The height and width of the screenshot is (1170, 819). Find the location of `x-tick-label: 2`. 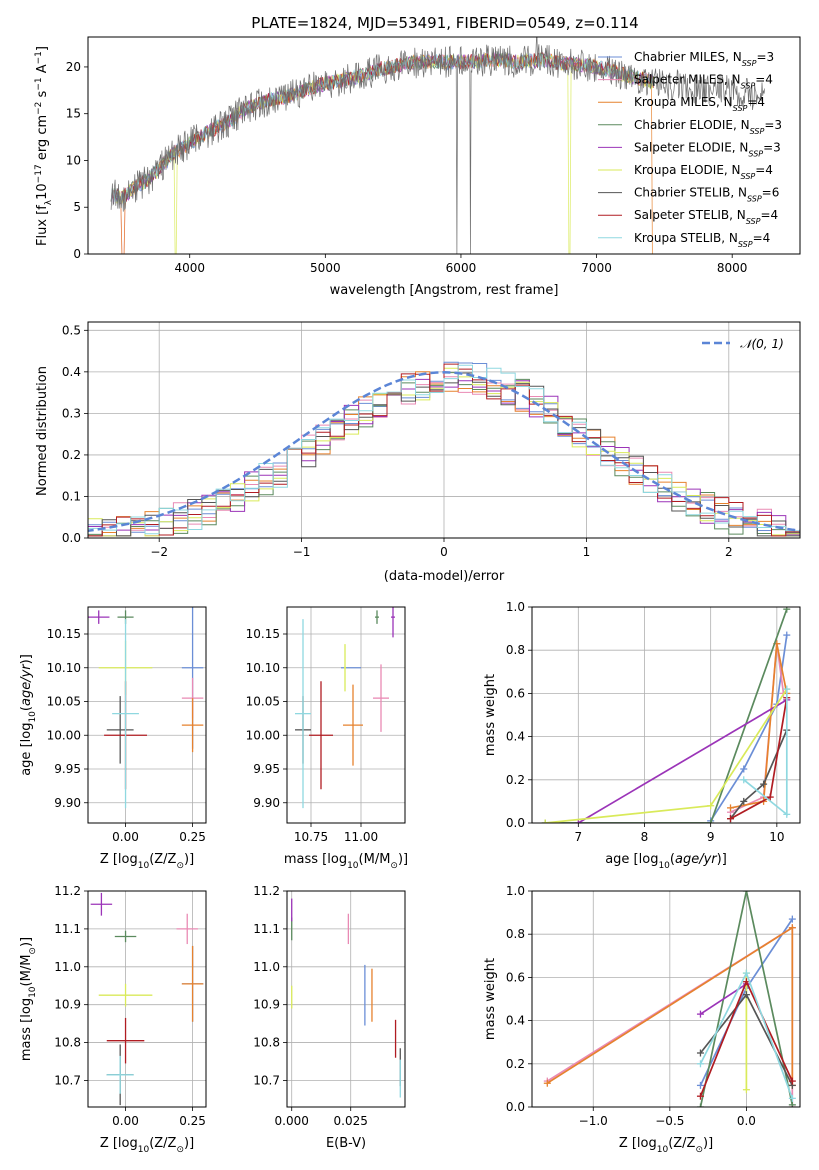

x-tick-label: 2 is located at coordinates (729, 552).